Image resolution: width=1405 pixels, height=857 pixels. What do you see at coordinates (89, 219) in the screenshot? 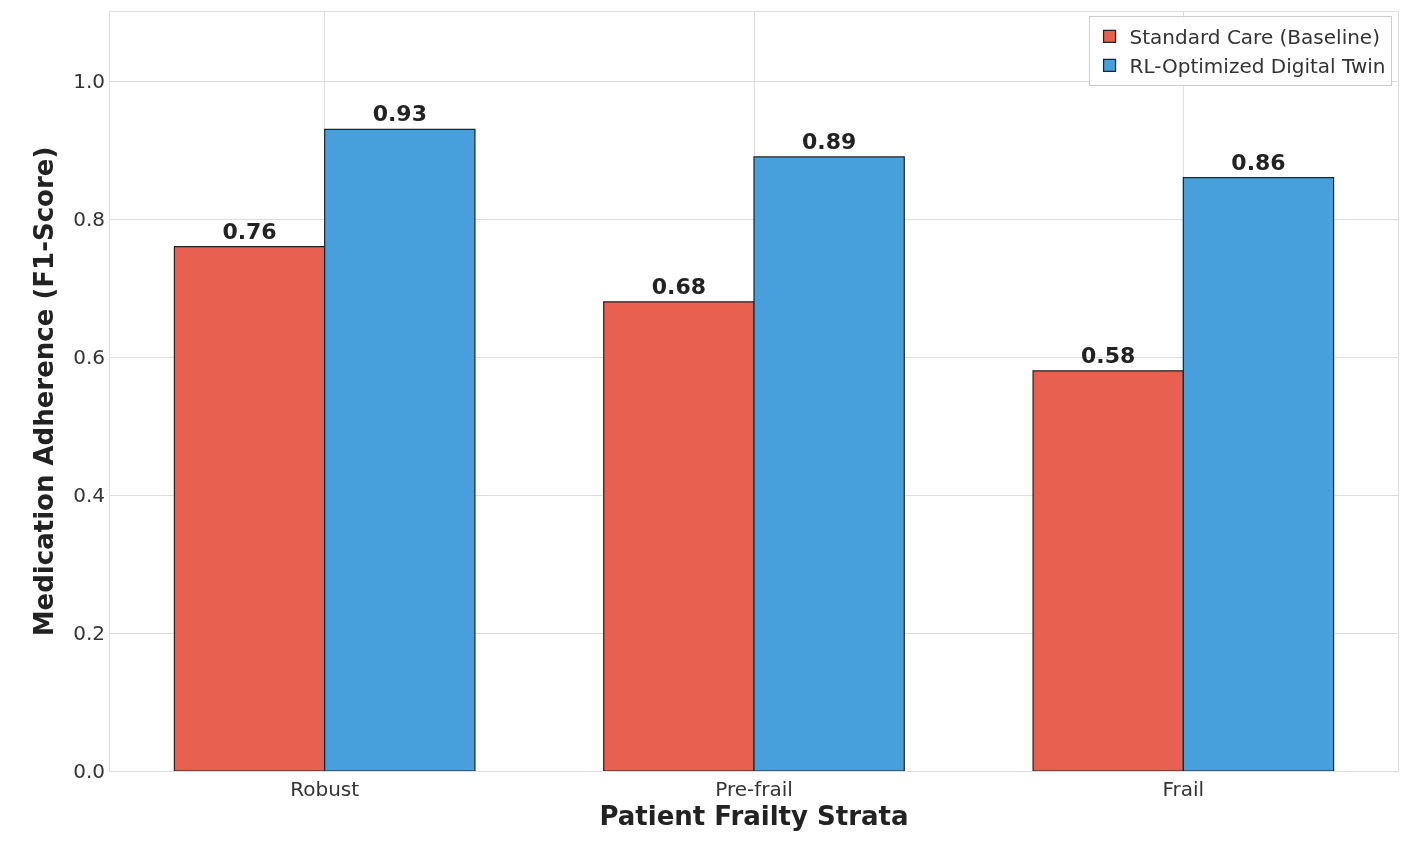
I see `y-tick-label: 0.8` at bounding box center [89, 219].